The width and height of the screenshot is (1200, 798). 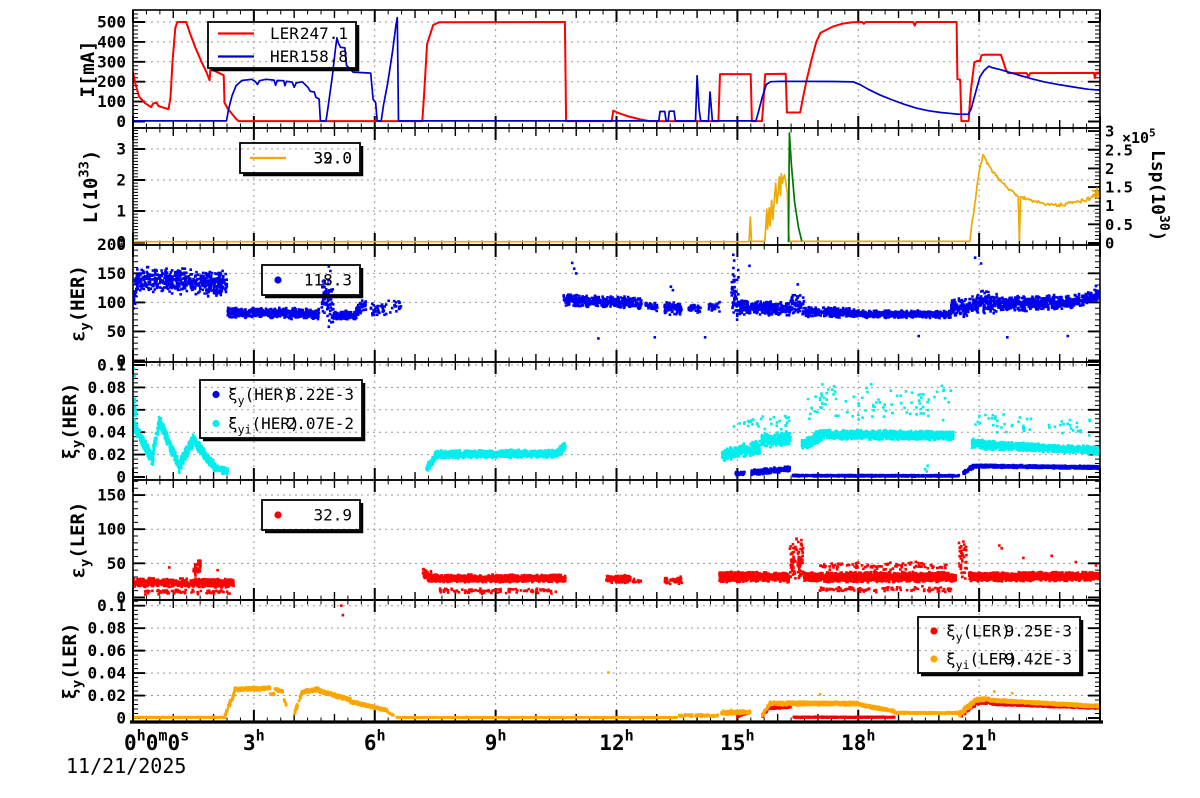 What do you see at coordinates (260, 396) in the screenshot?
I see `legend-entry-label: ξy(HER)` at bounding box center [260, 396].